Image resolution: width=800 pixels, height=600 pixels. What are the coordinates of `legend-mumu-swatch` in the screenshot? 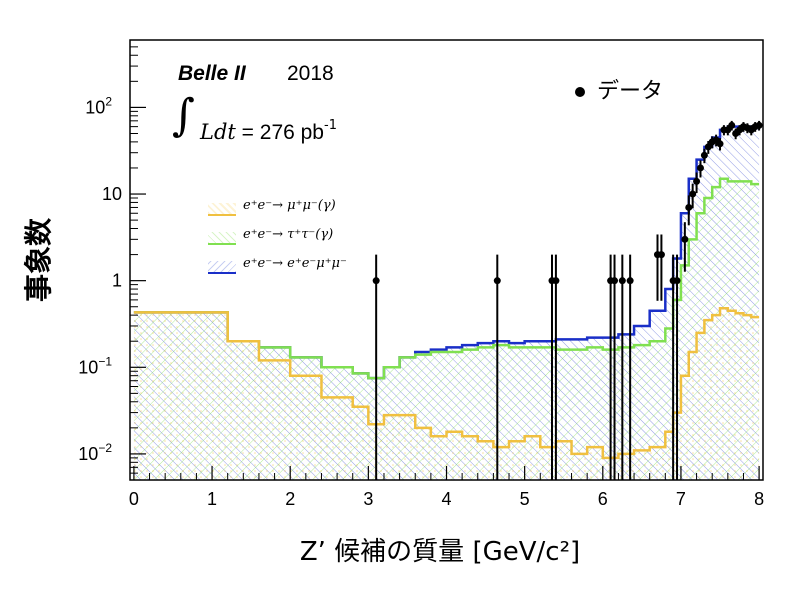 It's located at (222, 209).